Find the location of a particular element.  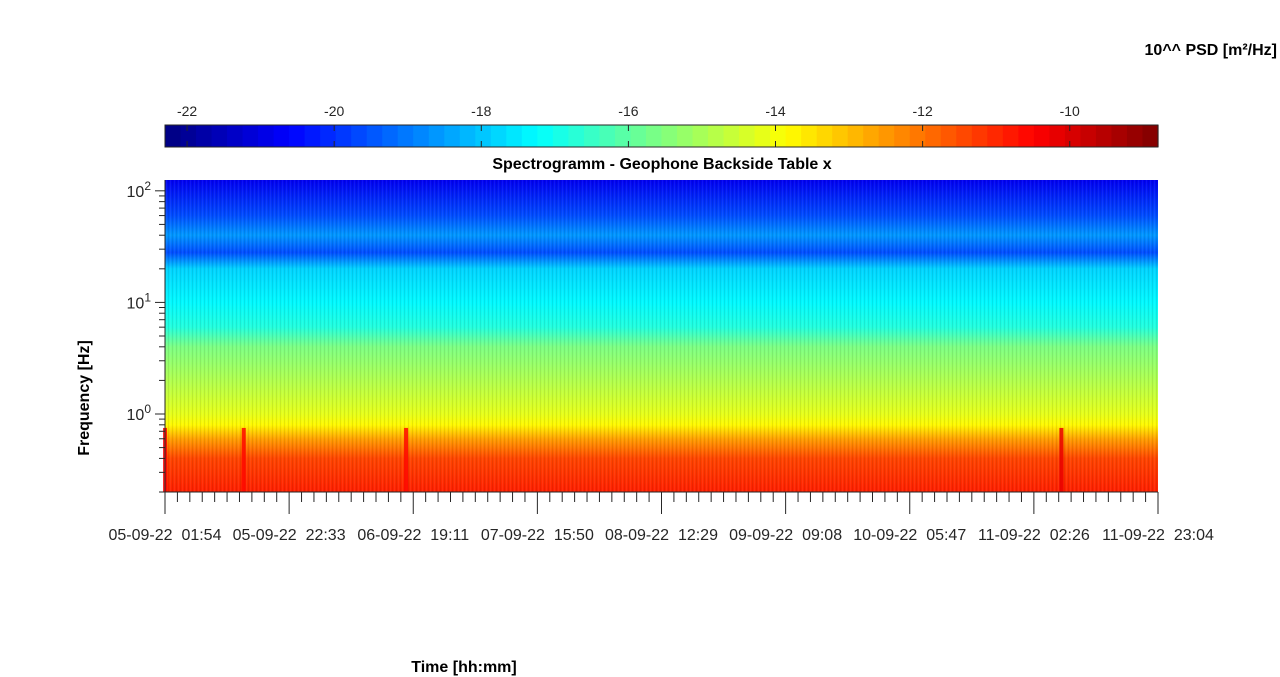

x-tick-label: 05-09-22 01:54 is located at coordinates (165, 535).